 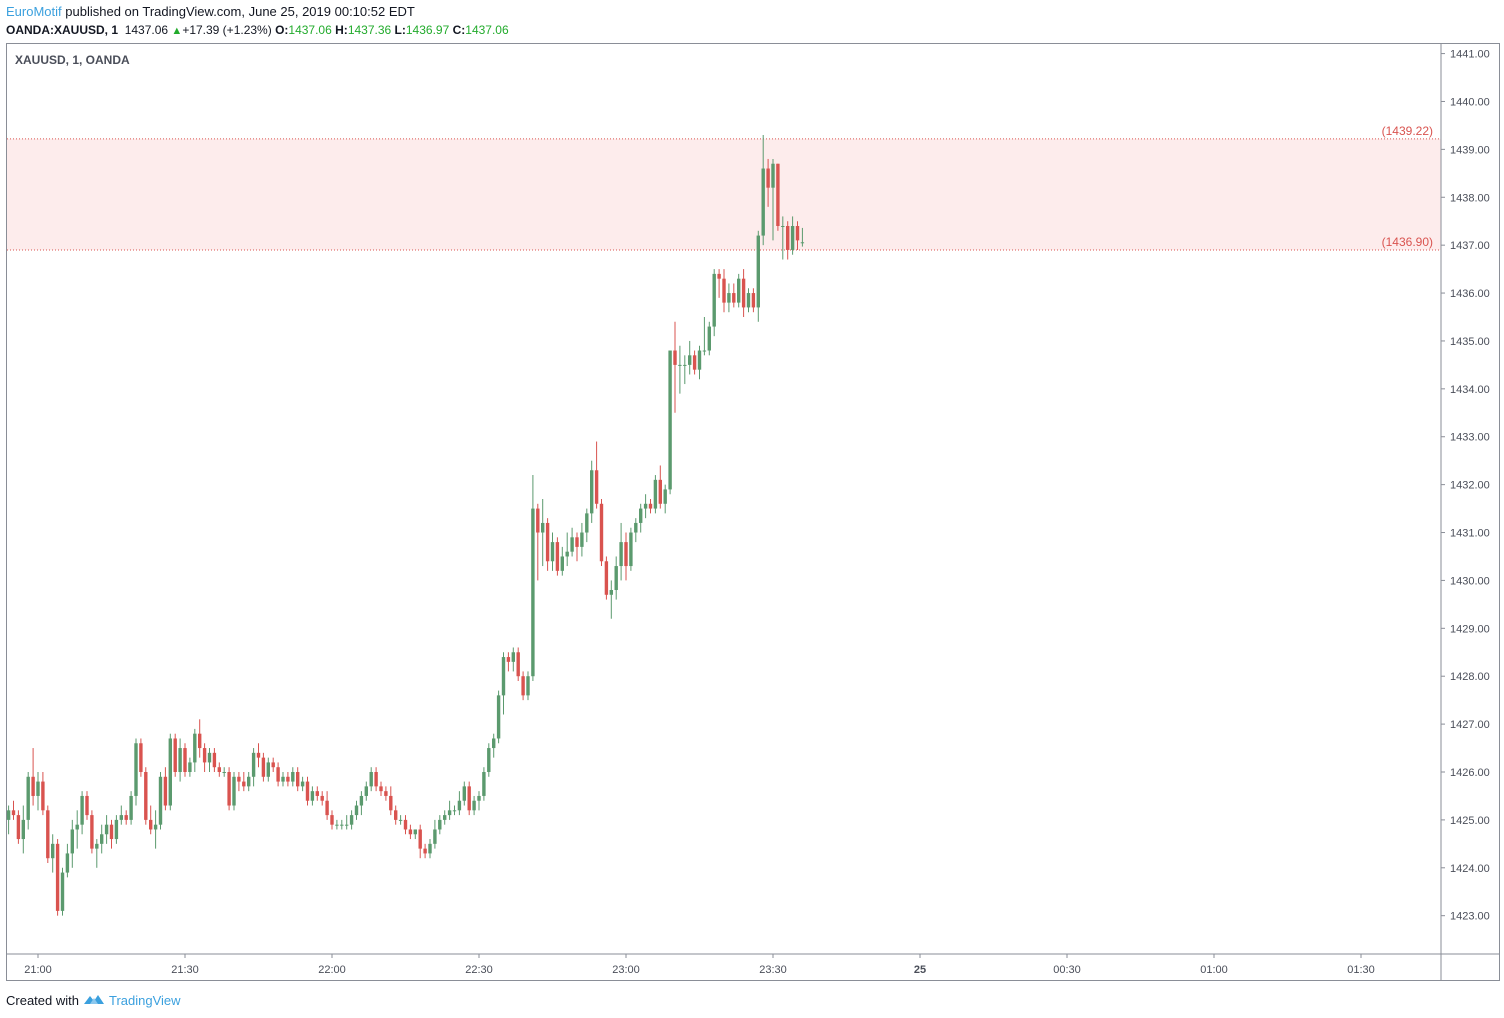 What do you see at coordinates (1470, 246) in the screenshot?
I see `y-tick-label: 1437.00` at bounding box center [1470, 246].